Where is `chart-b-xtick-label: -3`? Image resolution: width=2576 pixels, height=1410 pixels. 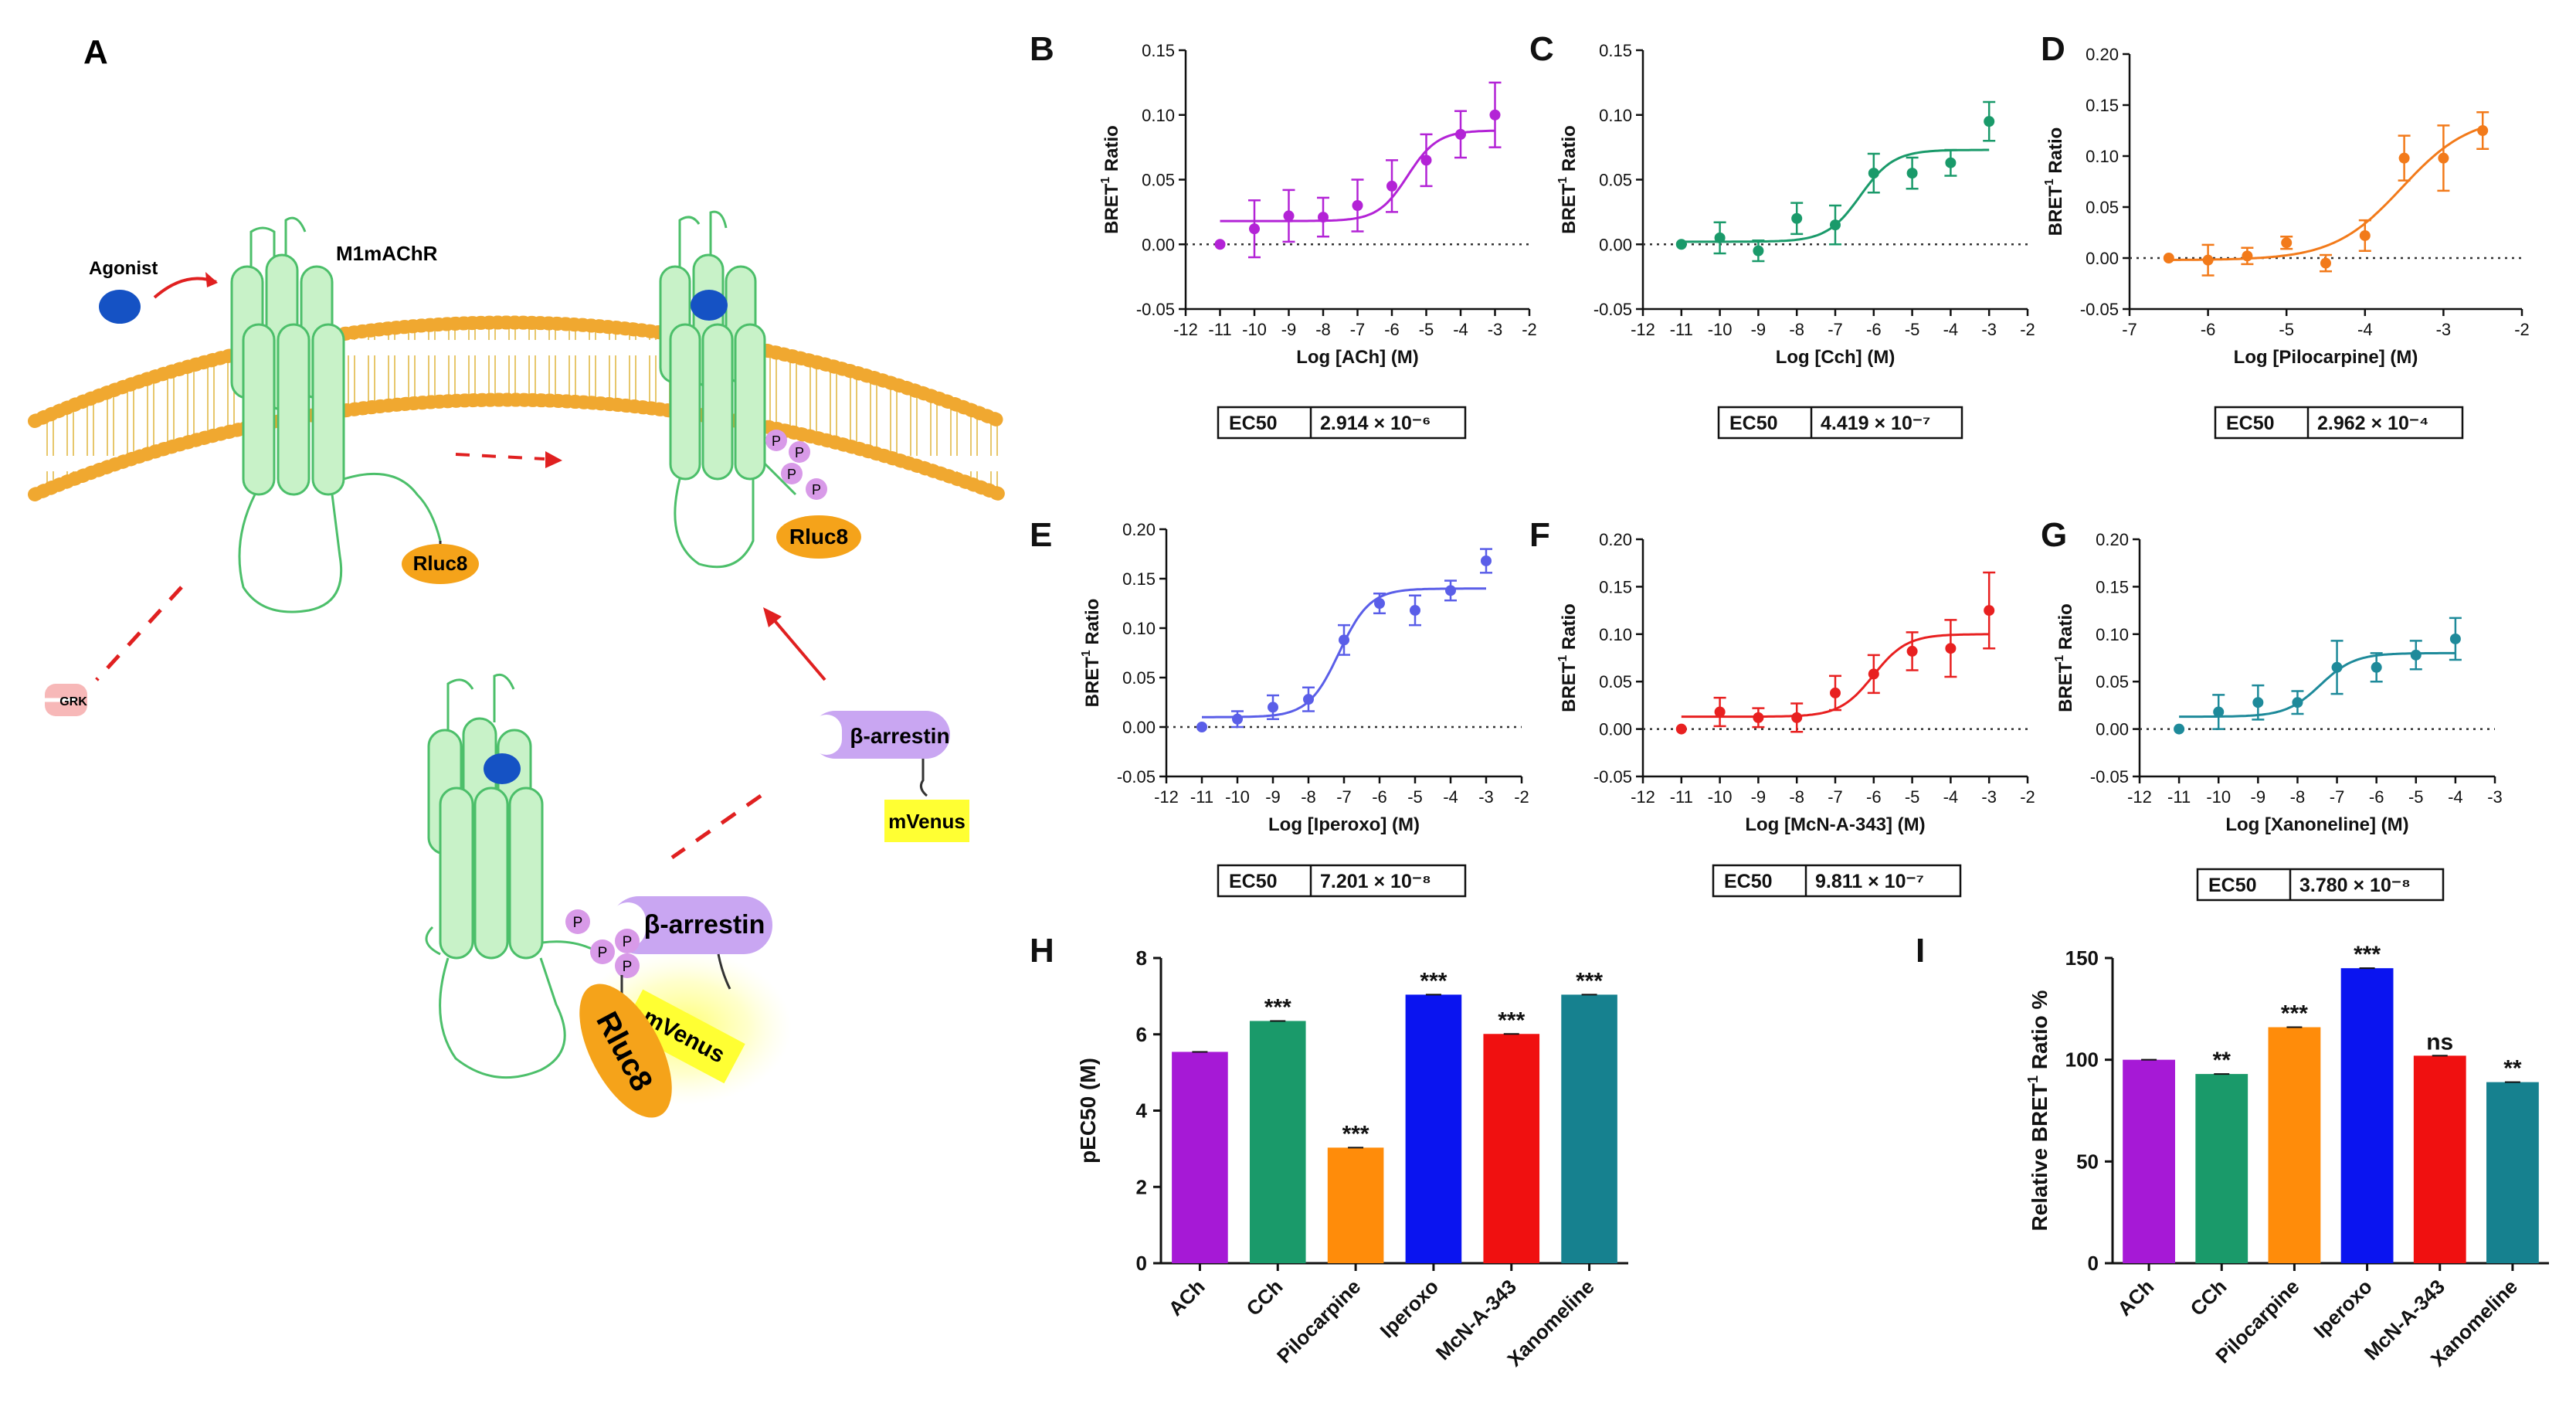
chart-b-xtick-label: -3 is located at coordinates (1495, 330).